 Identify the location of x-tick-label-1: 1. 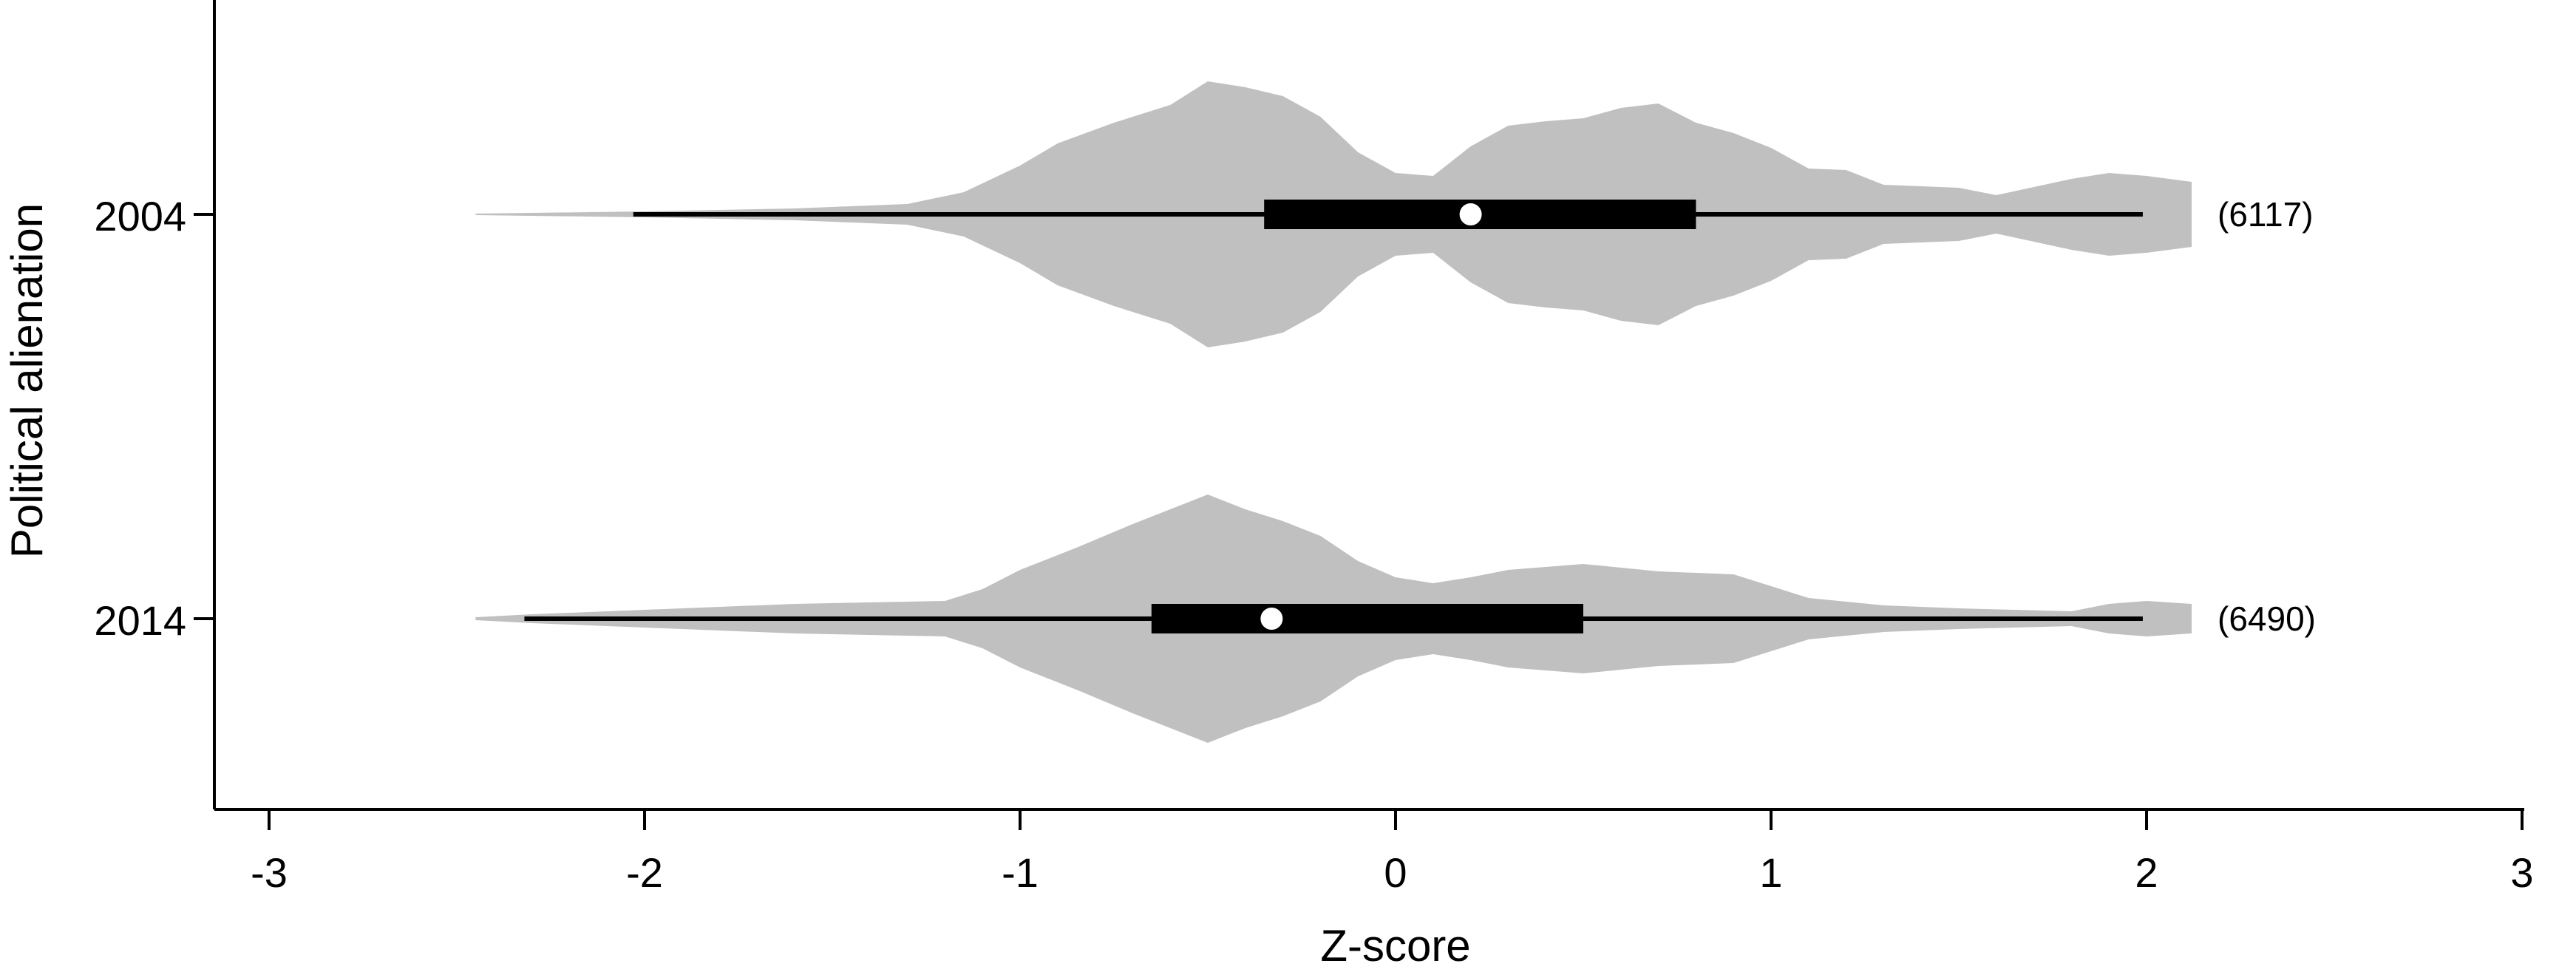
(1770, 873).